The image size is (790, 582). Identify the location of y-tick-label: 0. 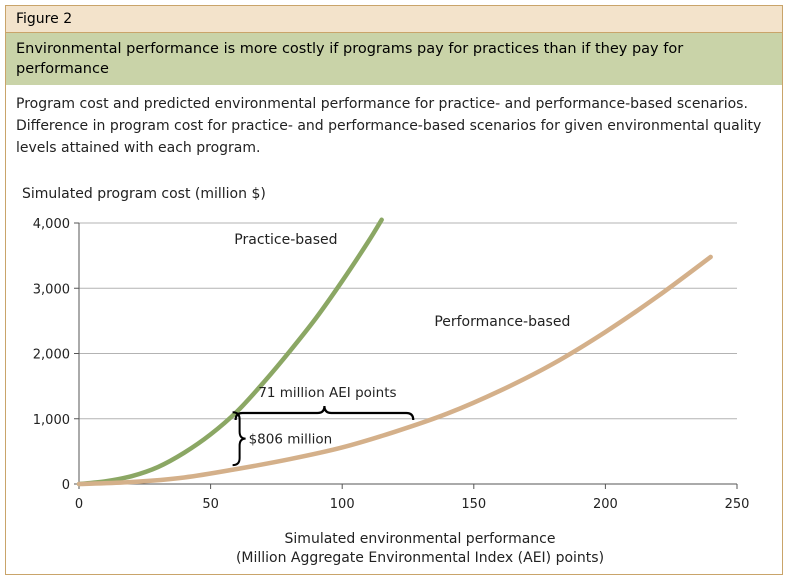
(66, 485).